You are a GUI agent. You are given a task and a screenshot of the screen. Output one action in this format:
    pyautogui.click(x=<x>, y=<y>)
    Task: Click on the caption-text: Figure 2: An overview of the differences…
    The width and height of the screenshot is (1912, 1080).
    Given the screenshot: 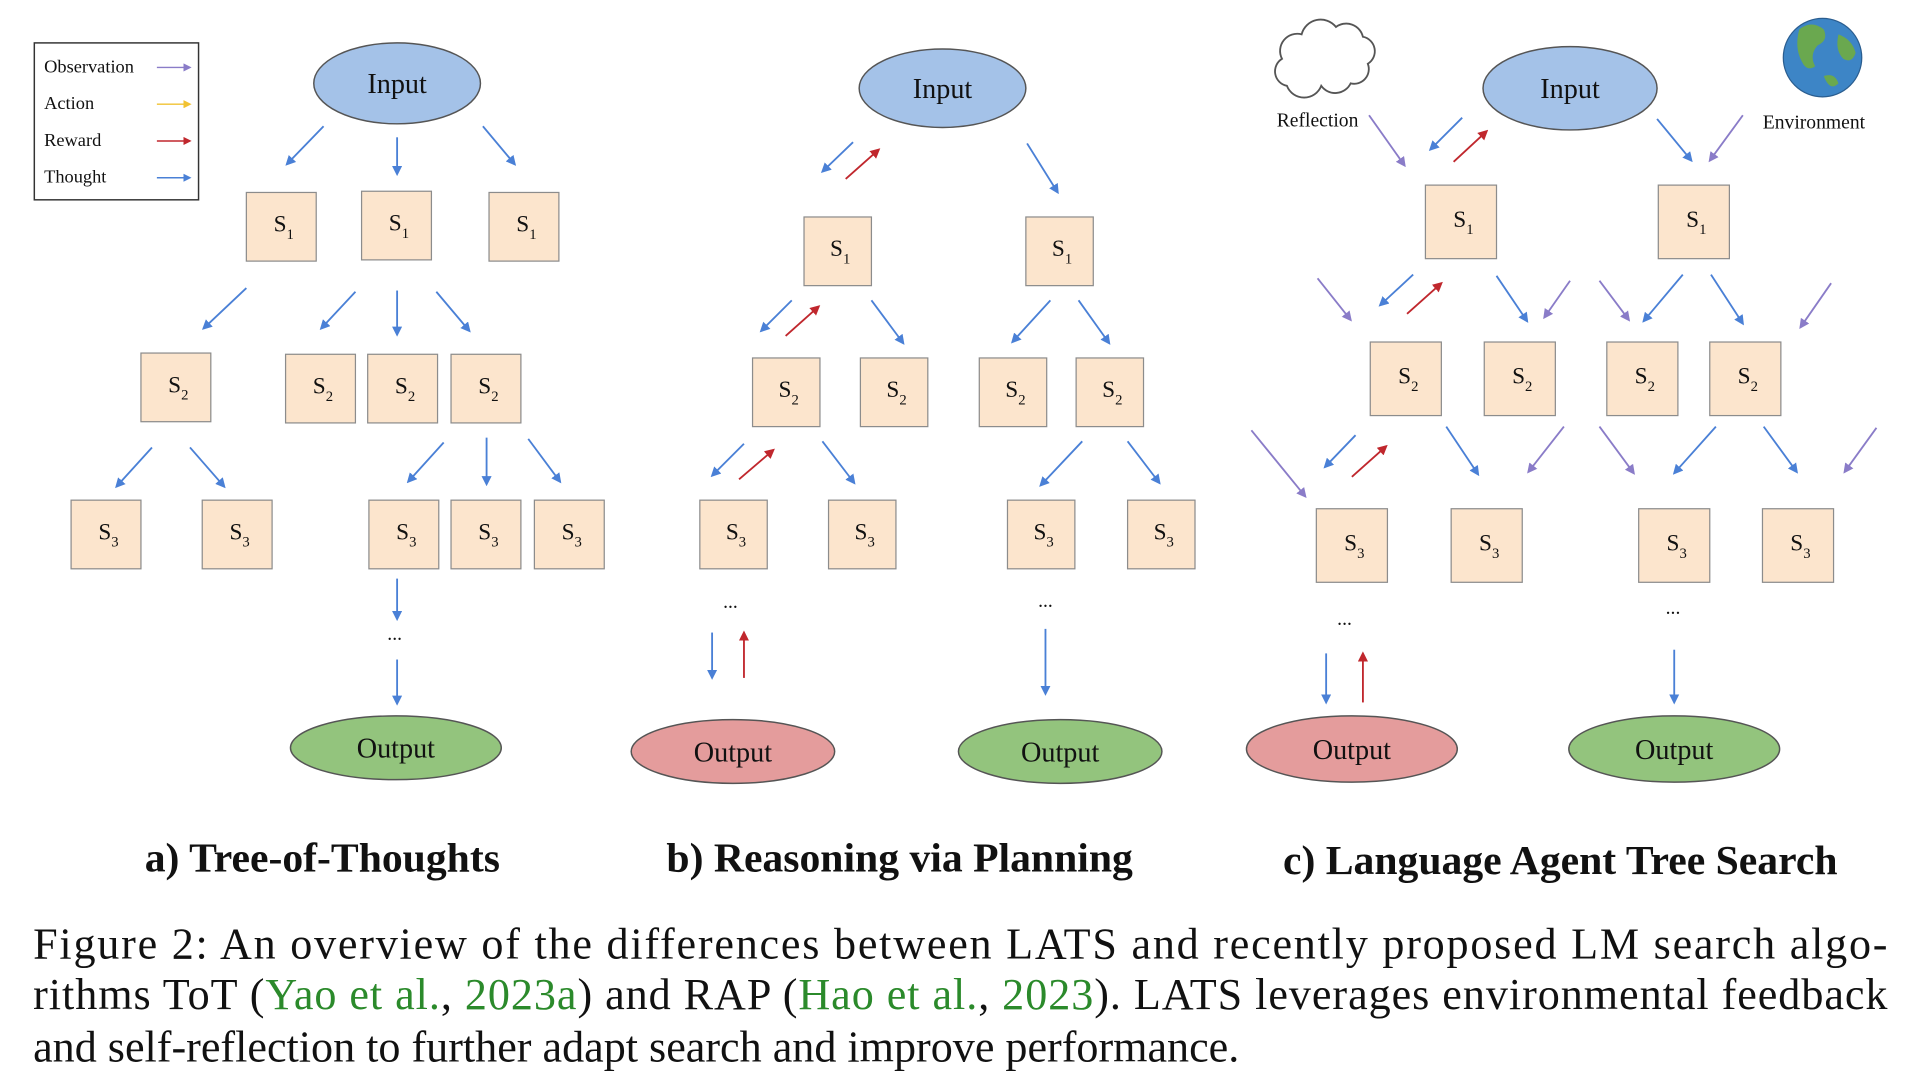 What is the action you would take?
    pyautogui.click(x=960, y=944)
    